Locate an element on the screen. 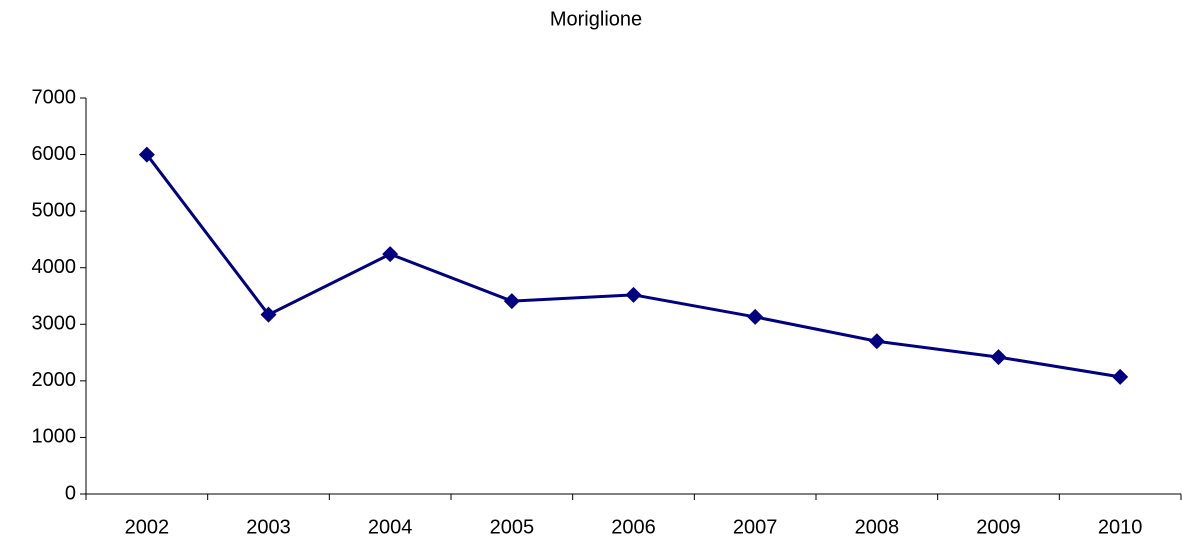  y-tick-label: 1000 is located at coordinates (54, 437).